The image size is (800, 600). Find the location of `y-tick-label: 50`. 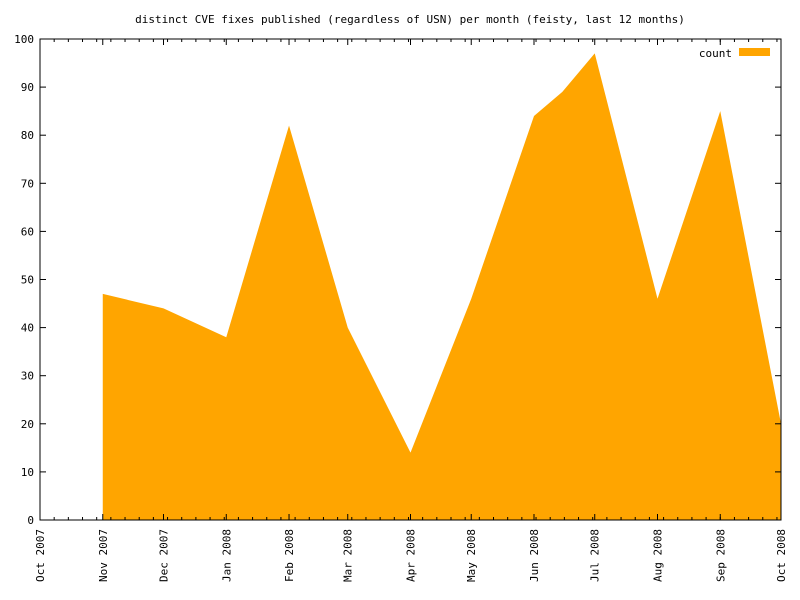

y-tick-label: 50 is located at coordinates (27, 280).